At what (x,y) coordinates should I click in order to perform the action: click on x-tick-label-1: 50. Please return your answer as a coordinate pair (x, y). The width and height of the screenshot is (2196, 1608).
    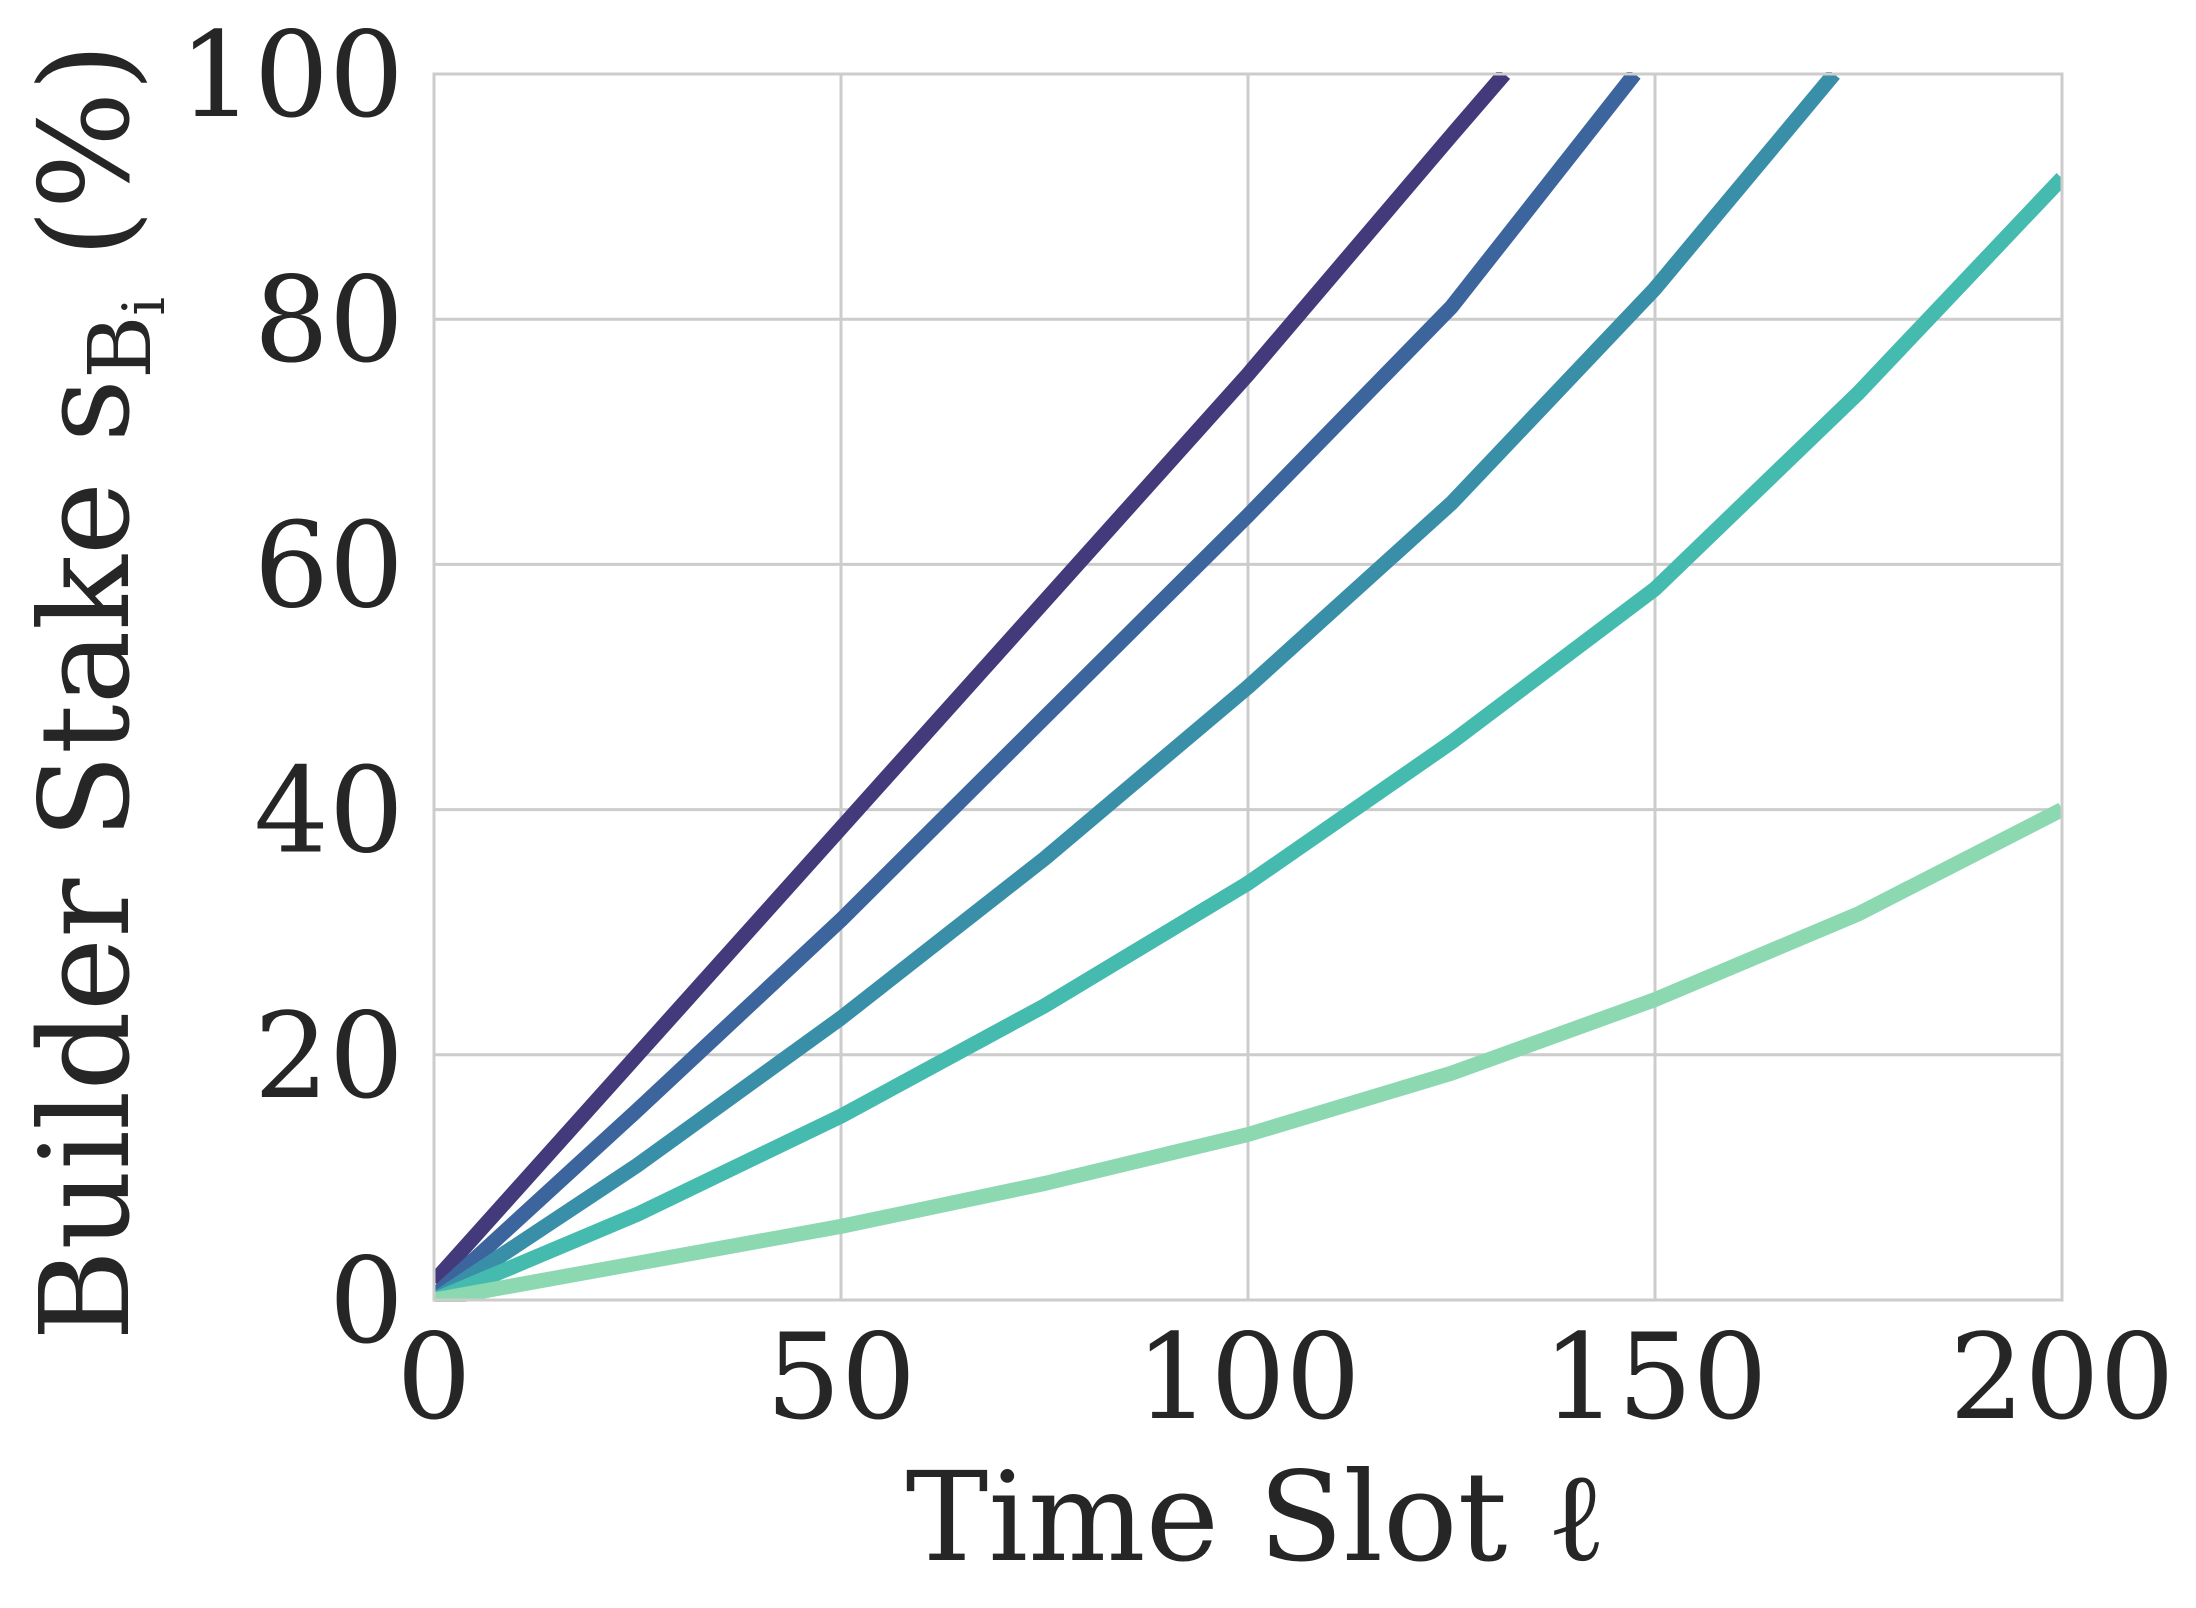
    Looking at the image, I should click on (841, 1377).